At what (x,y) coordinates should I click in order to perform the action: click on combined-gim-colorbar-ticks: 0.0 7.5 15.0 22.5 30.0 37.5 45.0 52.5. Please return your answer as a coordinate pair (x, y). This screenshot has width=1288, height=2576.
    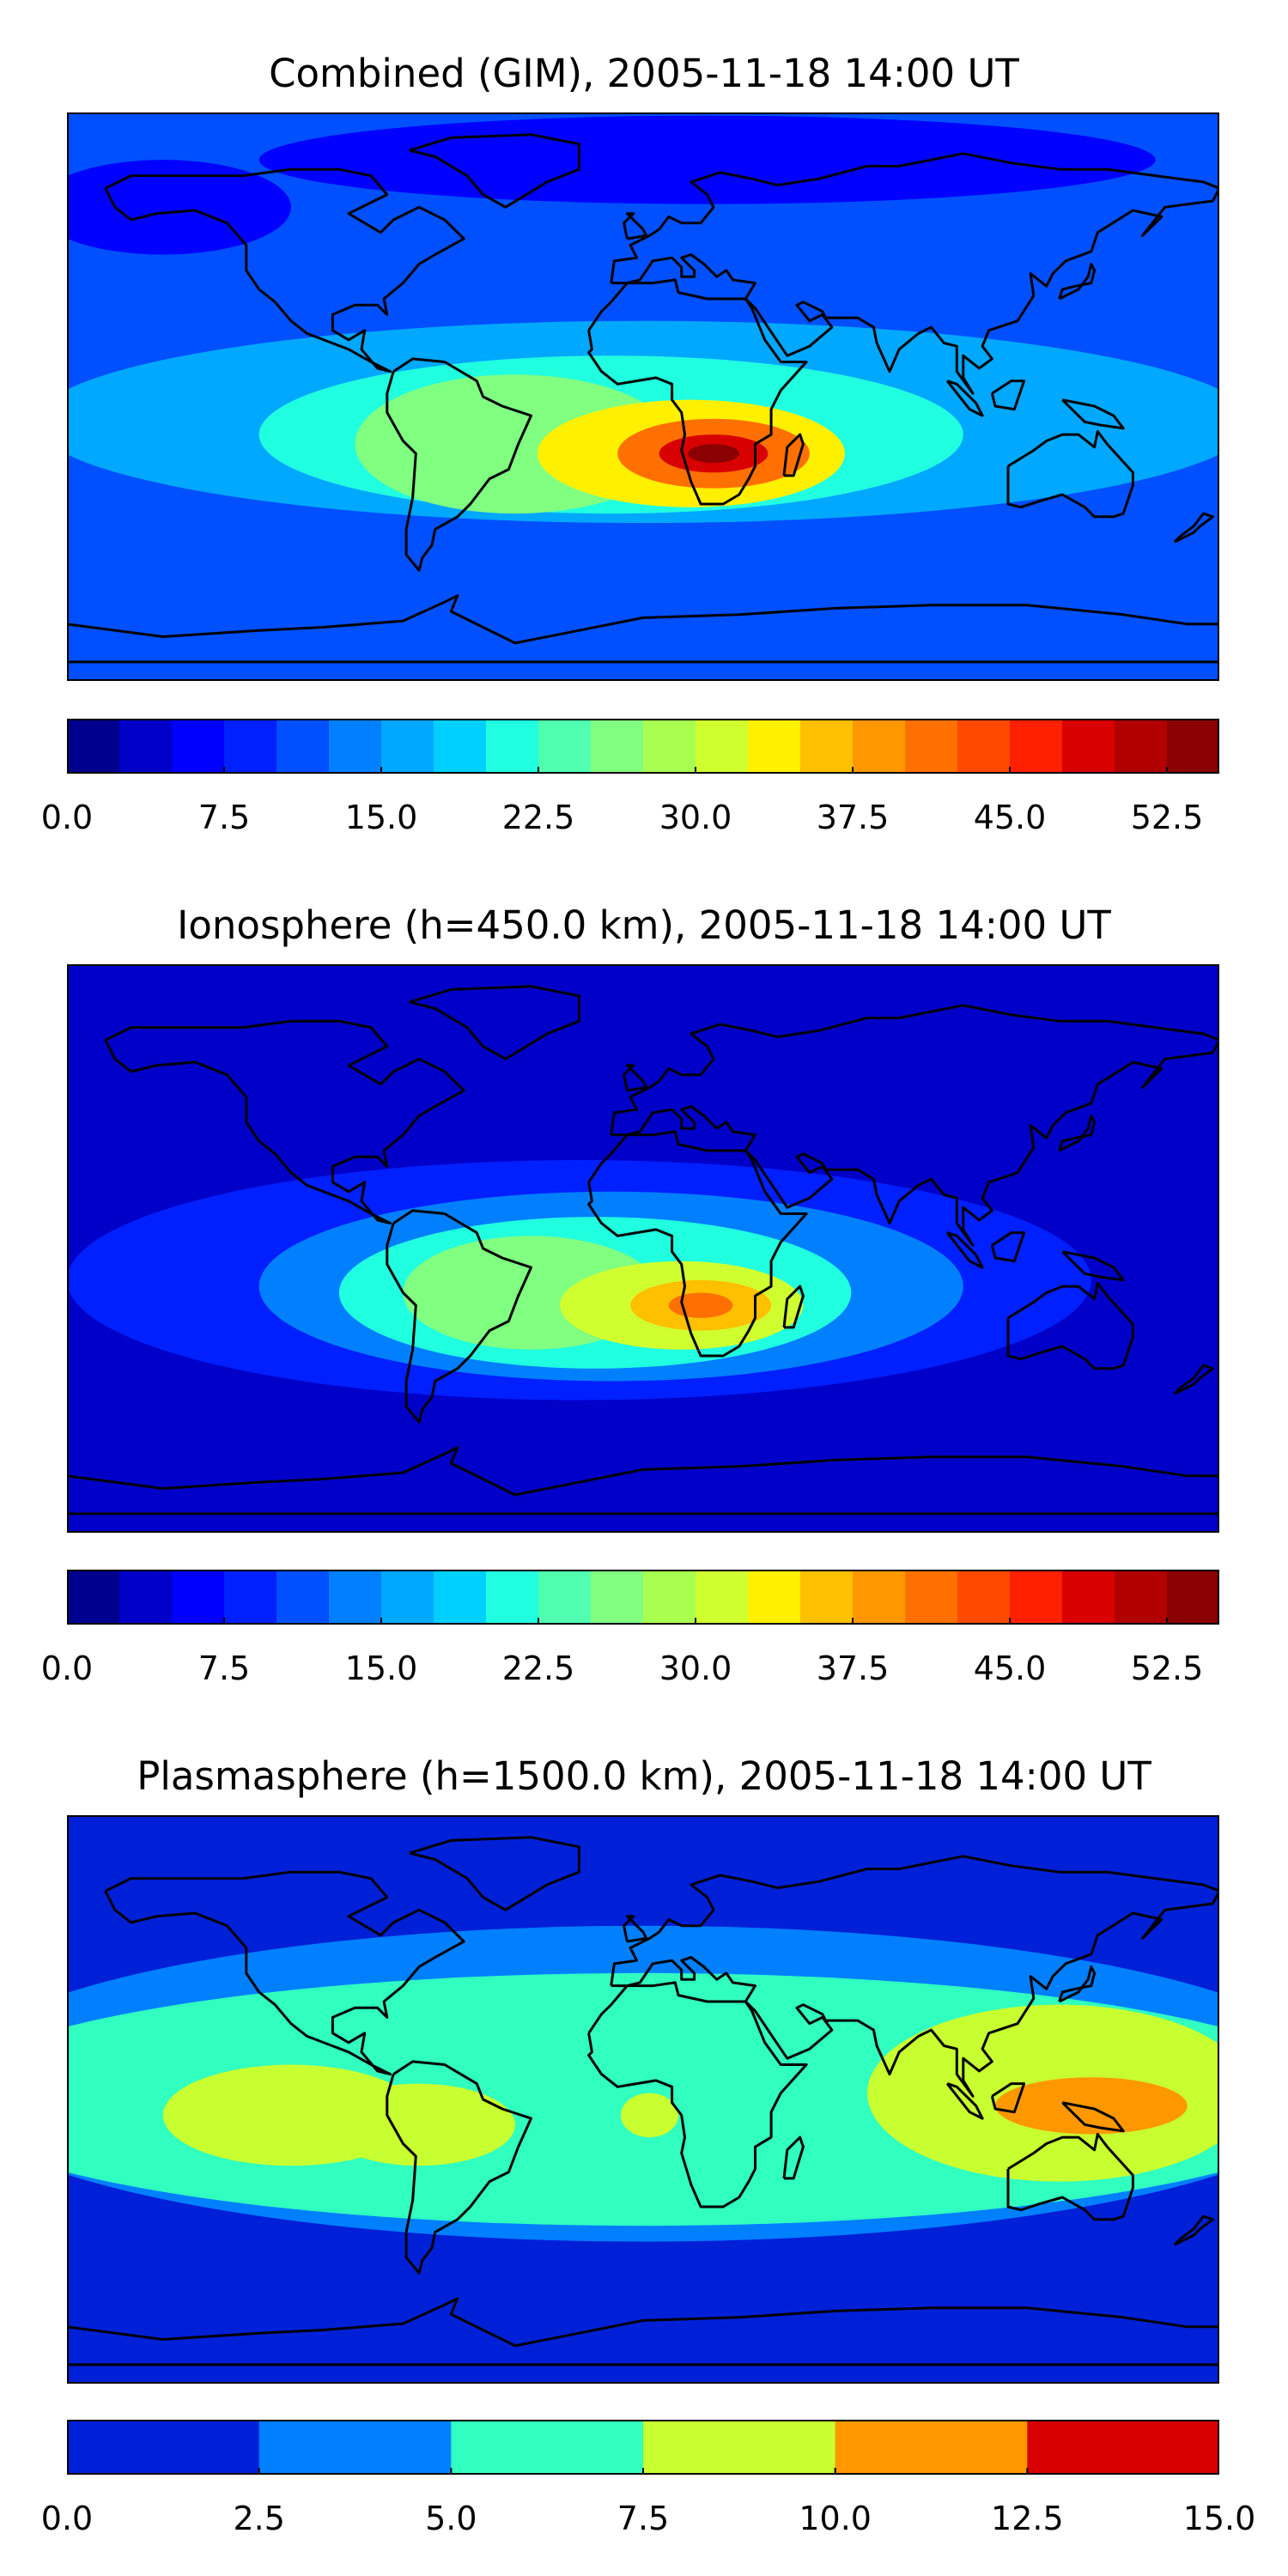
    Looking at the image, I should click on (630, 820).